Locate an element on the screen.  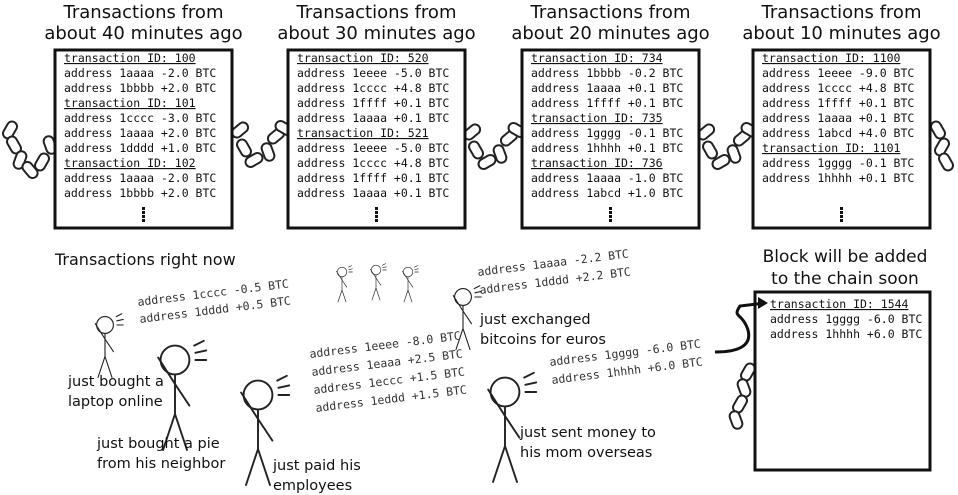
section-title: Transactions right now is located at coordinates (145, 259).